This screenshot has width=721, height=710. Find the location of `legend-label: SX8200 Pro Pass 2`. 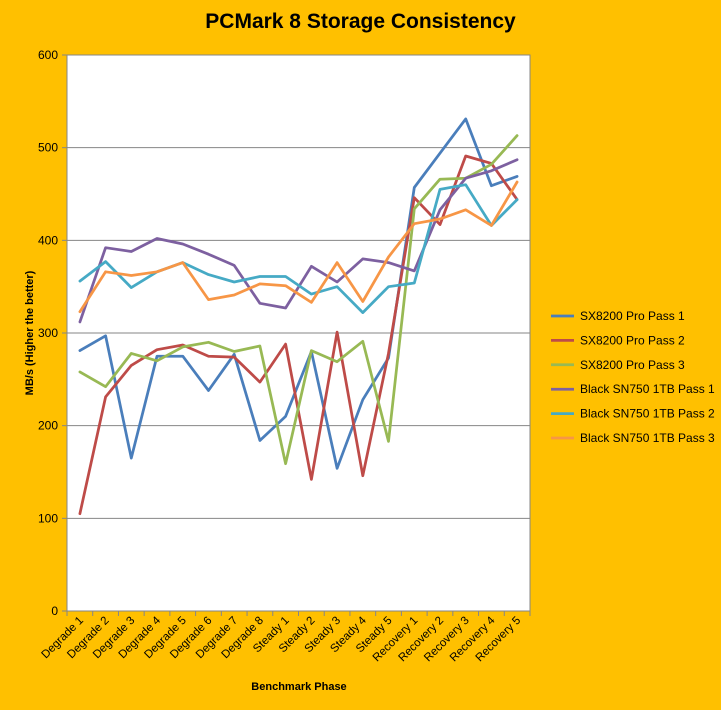

legend-label: SX8200 Pro Pass 2 is located at coordinates (632, 340).